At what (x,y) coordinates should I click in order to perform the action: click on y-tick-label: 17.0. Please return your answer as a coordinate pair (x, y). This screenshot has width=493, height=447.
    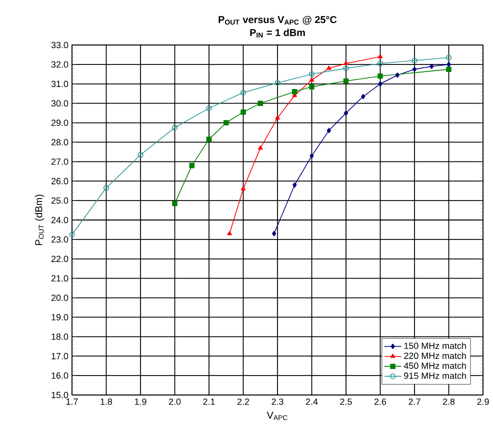
    Looking at the image, I should click on (60, 356).